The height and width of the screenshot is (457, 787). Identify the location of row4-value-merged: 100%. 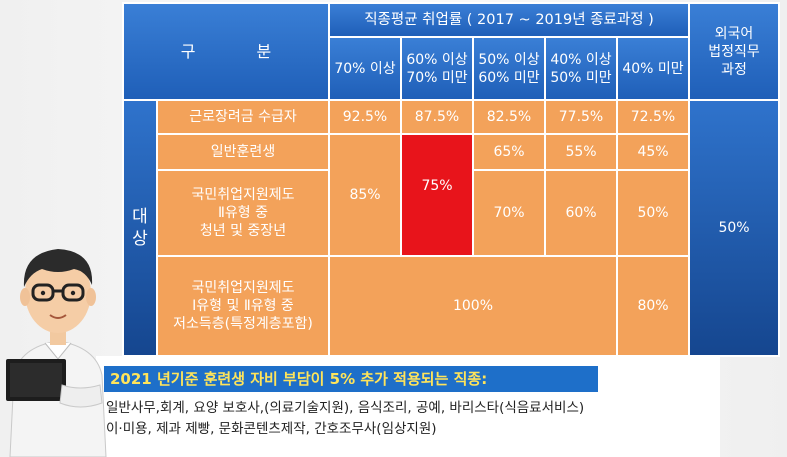
(473, 306).